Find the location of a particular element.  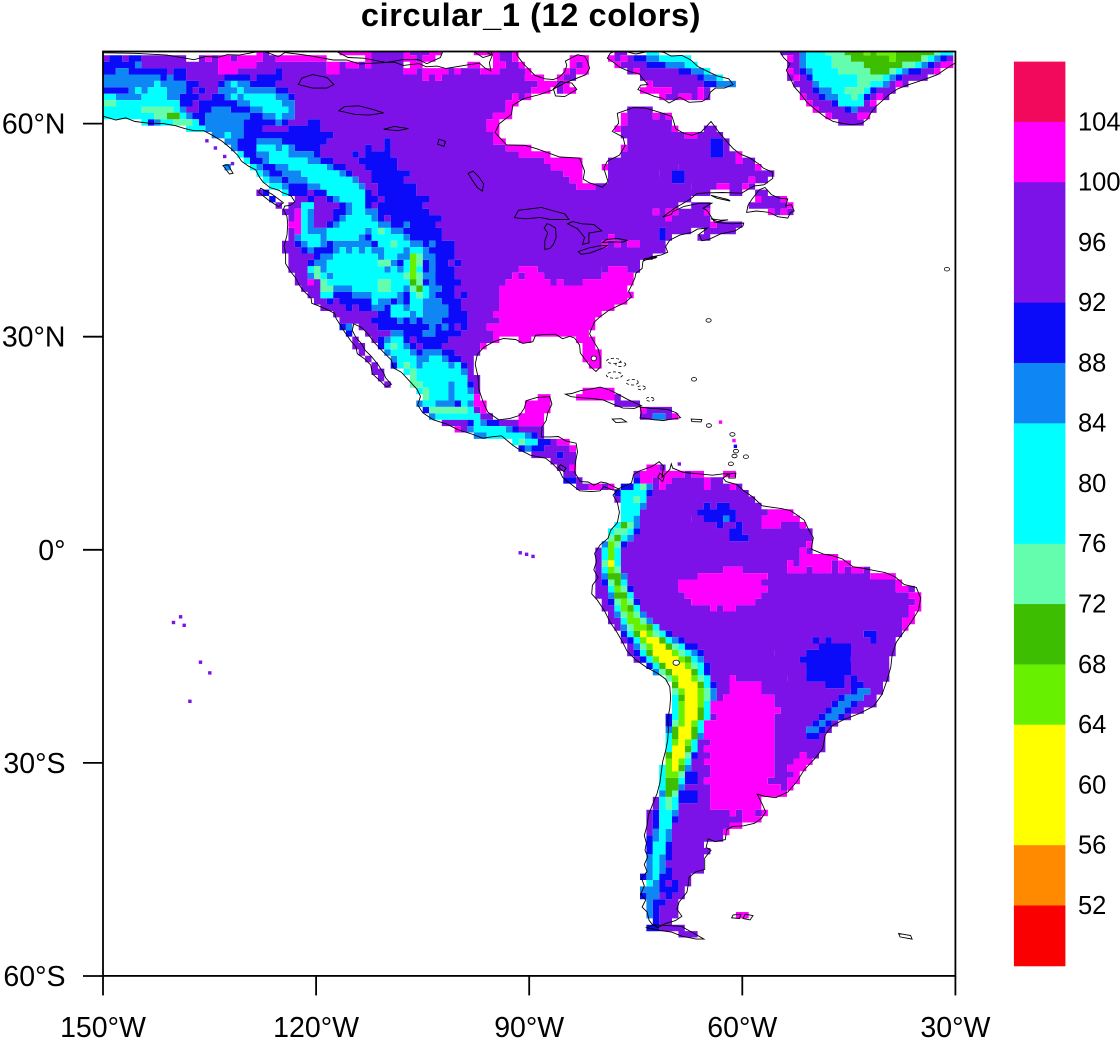

svg-text: 0° is located at coordinates (51, 551).